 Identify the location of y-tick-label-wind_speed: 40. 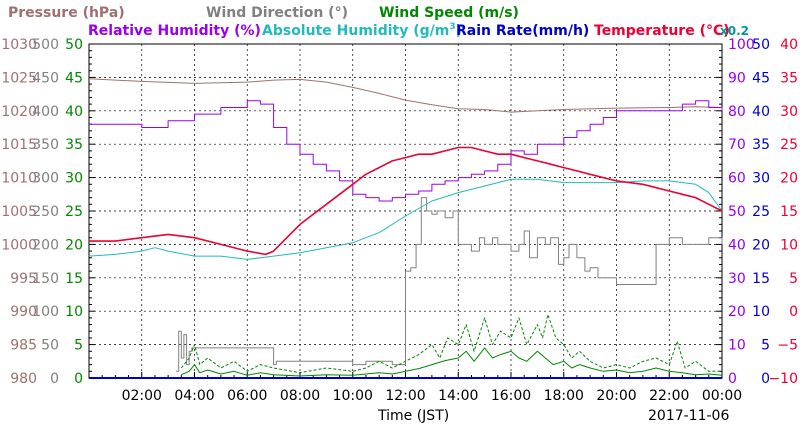
(74, 112).